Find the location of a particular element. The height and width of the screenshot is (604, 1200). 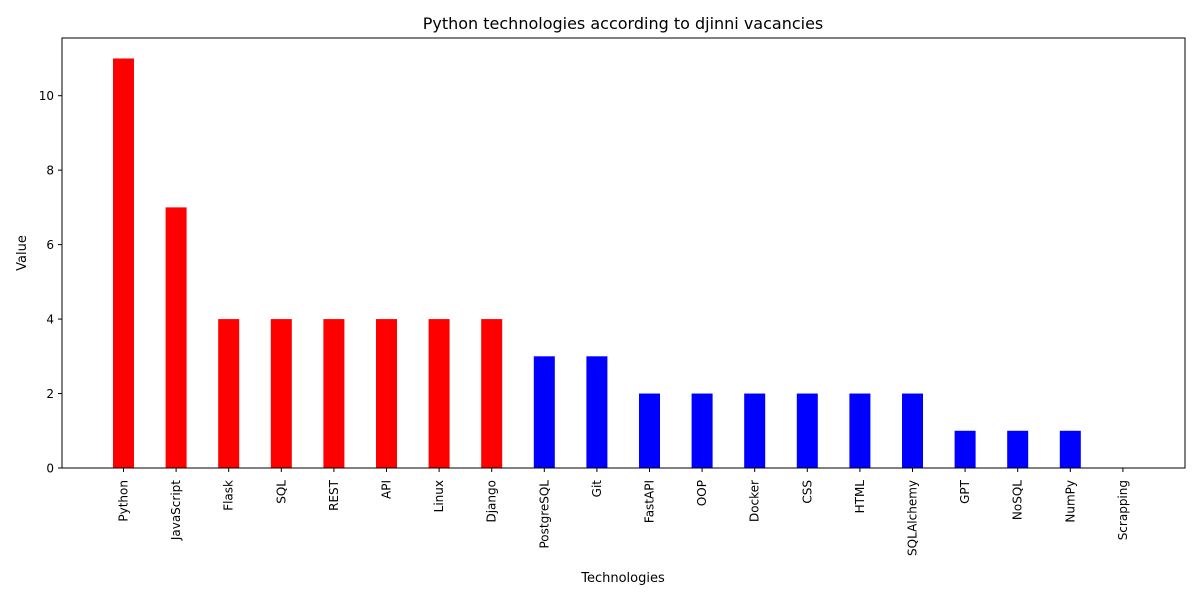

bar-nosql is located at coordinates (1018, 449).